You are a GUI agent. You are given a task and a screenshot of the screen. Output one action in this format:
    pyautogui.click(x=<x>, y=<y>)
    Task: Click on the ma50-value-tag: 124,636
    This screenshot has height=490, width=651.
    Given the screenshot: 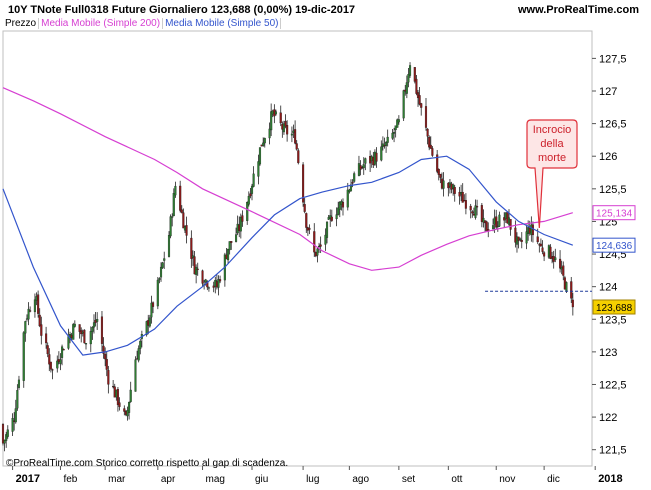 What is the action you would take?
    pyautogui.click(x=614, y=245)
    